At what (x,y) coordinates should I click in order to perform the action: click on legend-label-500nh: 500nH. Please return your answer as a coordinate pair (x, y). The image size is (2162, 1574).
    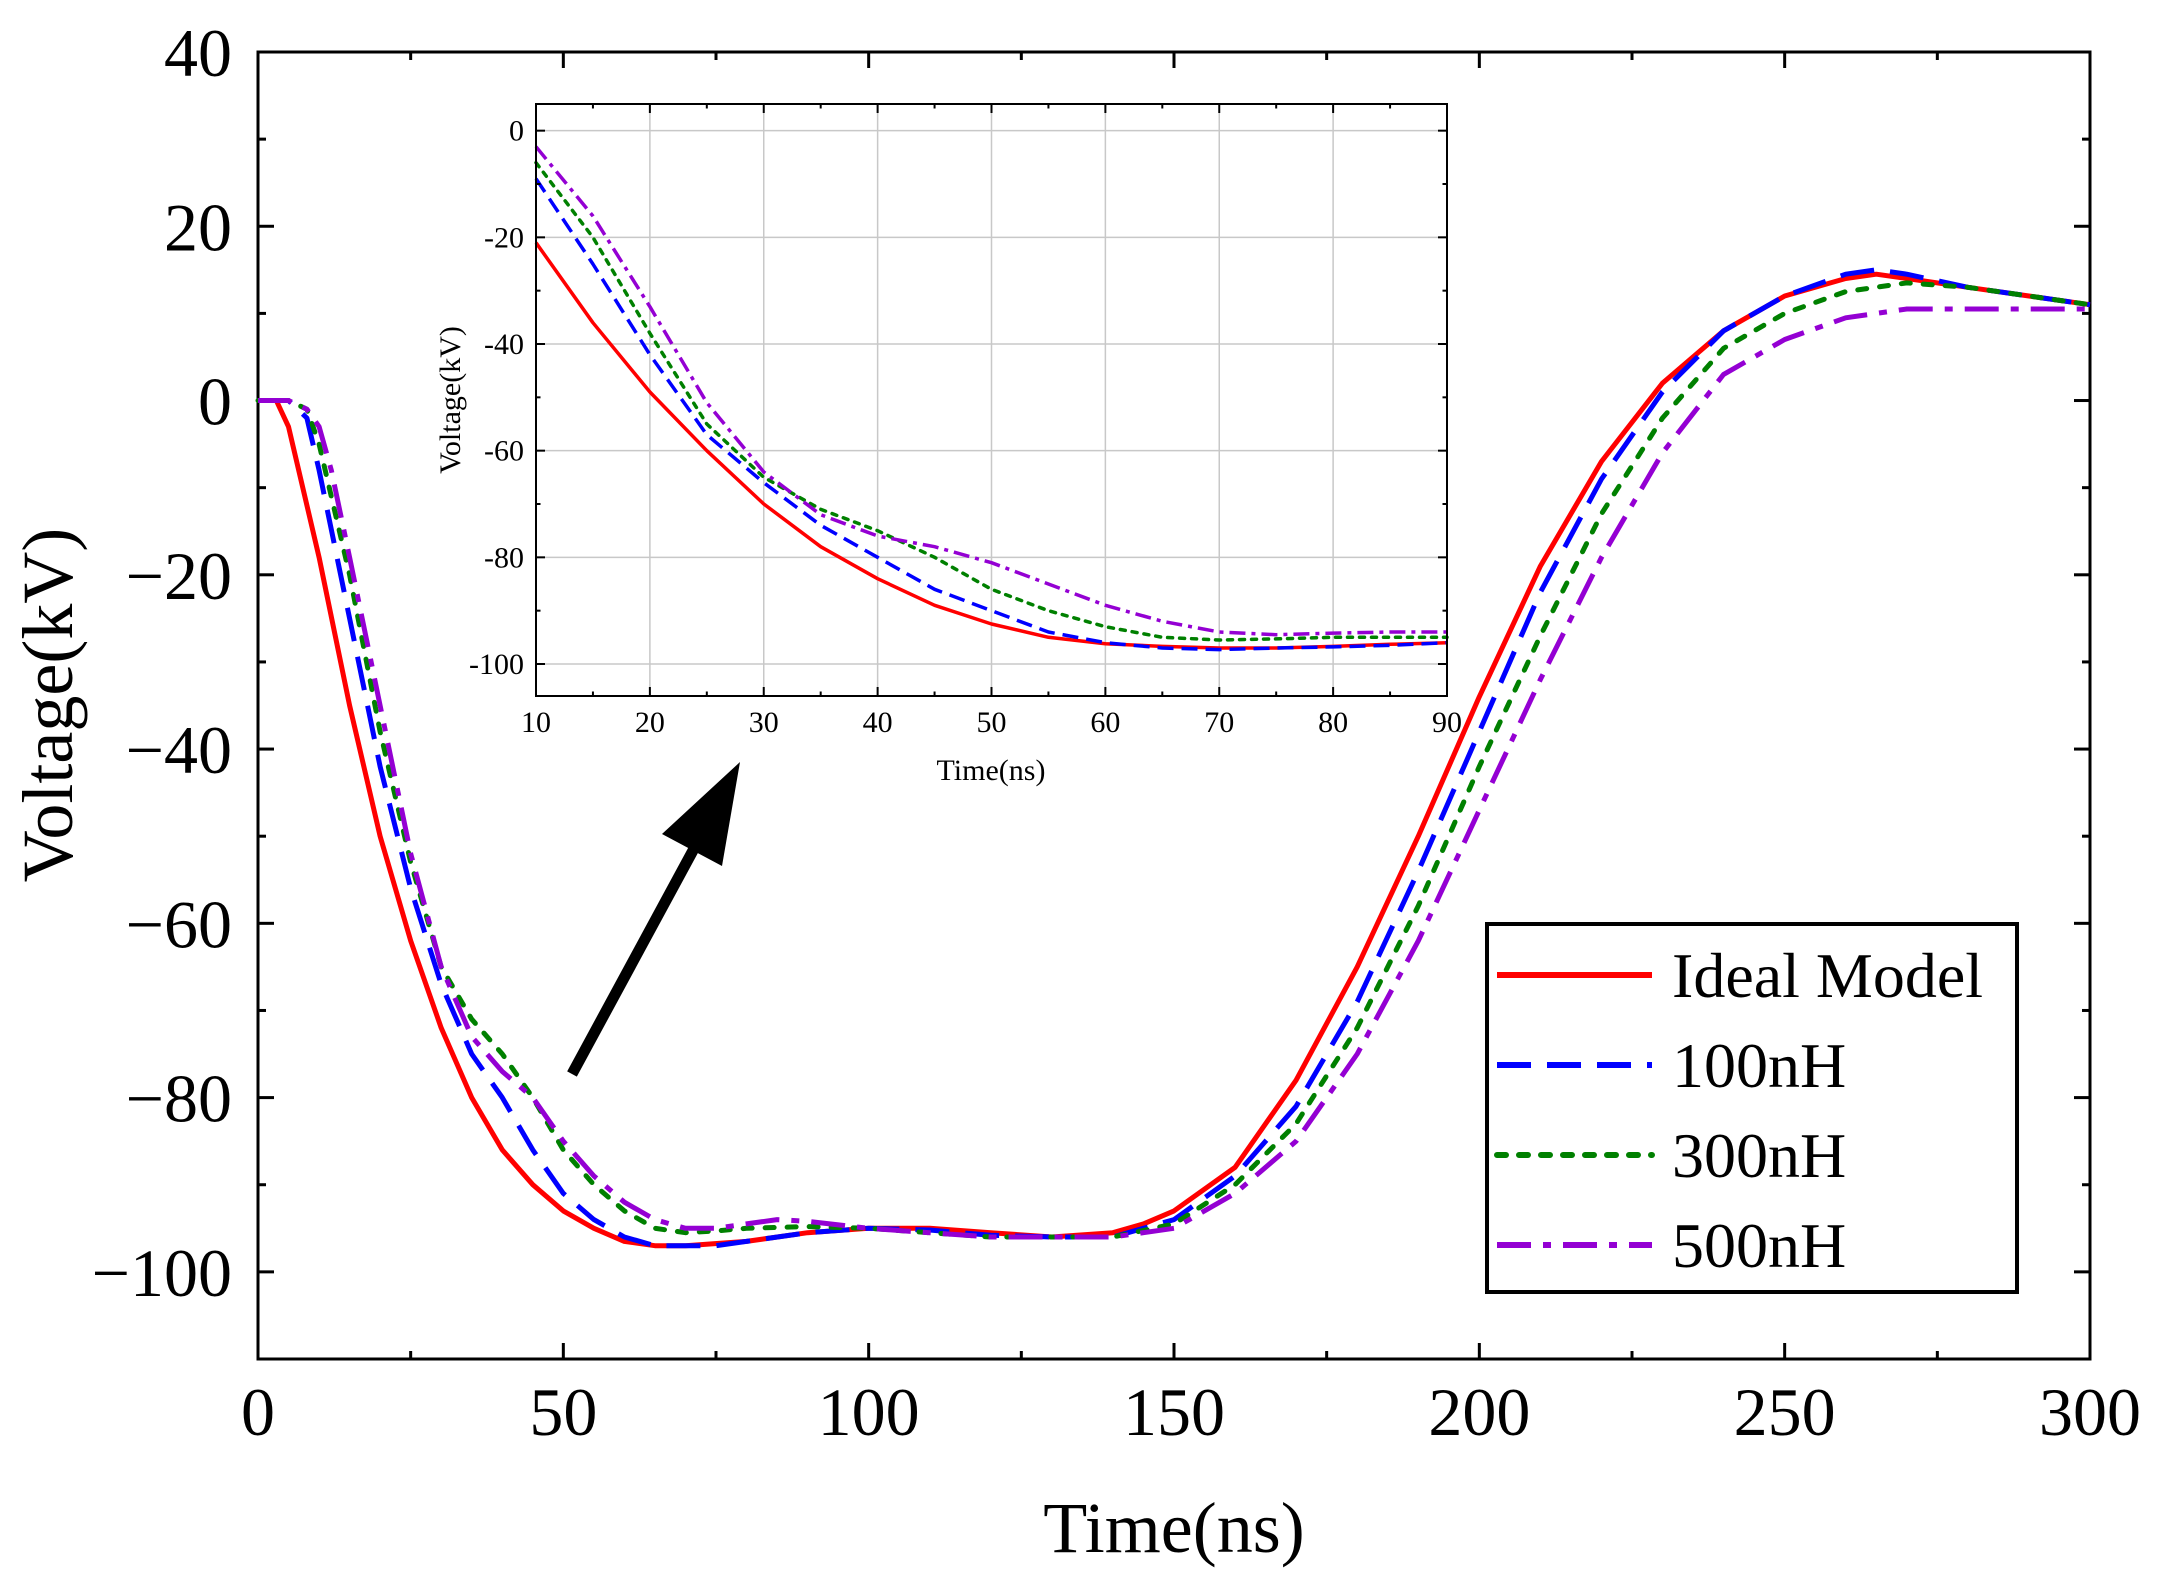
    Looking at the image, I should click on (1759, 1245).